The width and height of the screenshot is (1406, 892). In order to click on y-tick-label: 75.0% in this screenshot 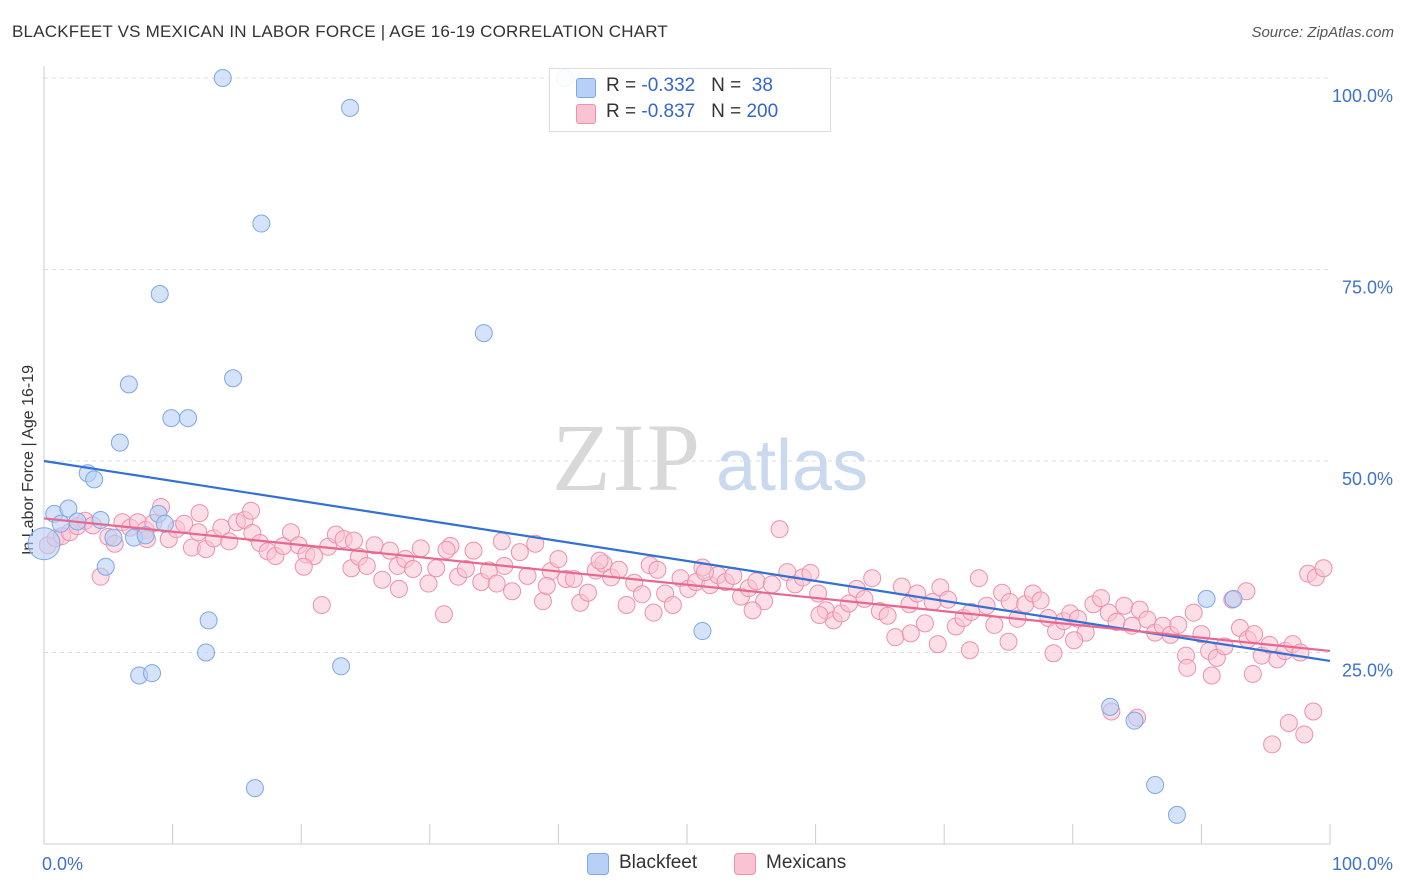, I will do `click(1367, 288)`.